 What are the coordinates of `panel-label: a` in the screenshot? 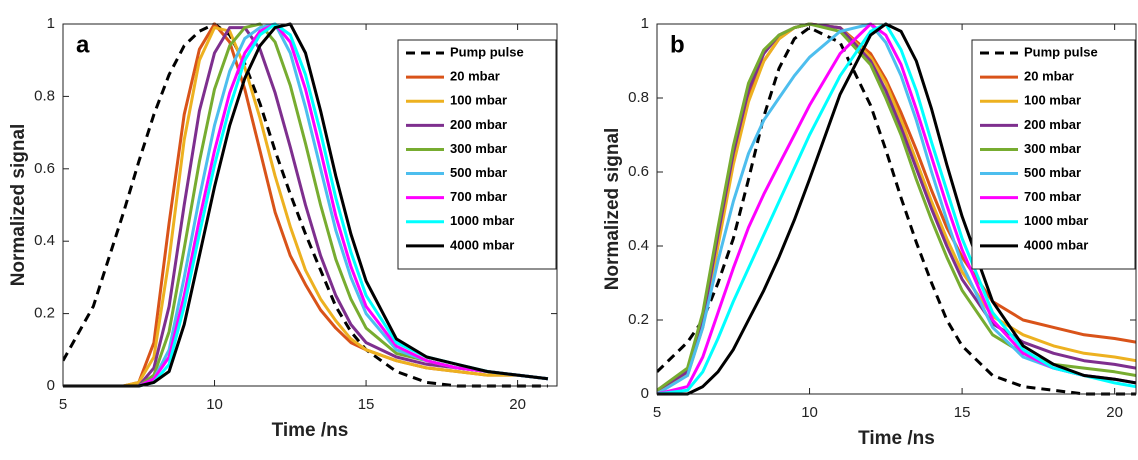 It's located at (83, 44).